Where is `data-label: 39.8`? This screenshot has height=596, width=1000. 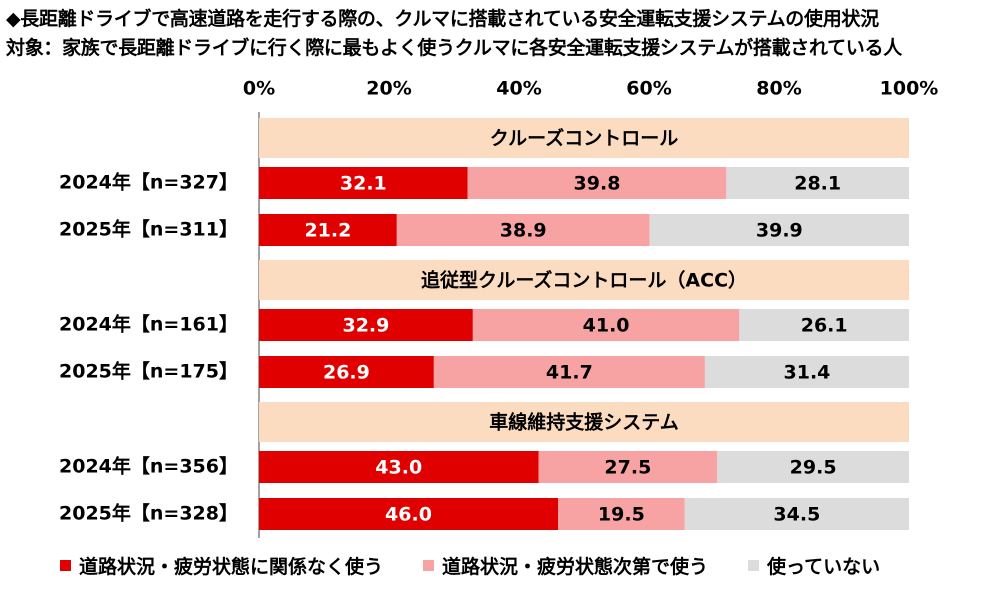
data-label: 39.8 is located at coordinates (597, 184).